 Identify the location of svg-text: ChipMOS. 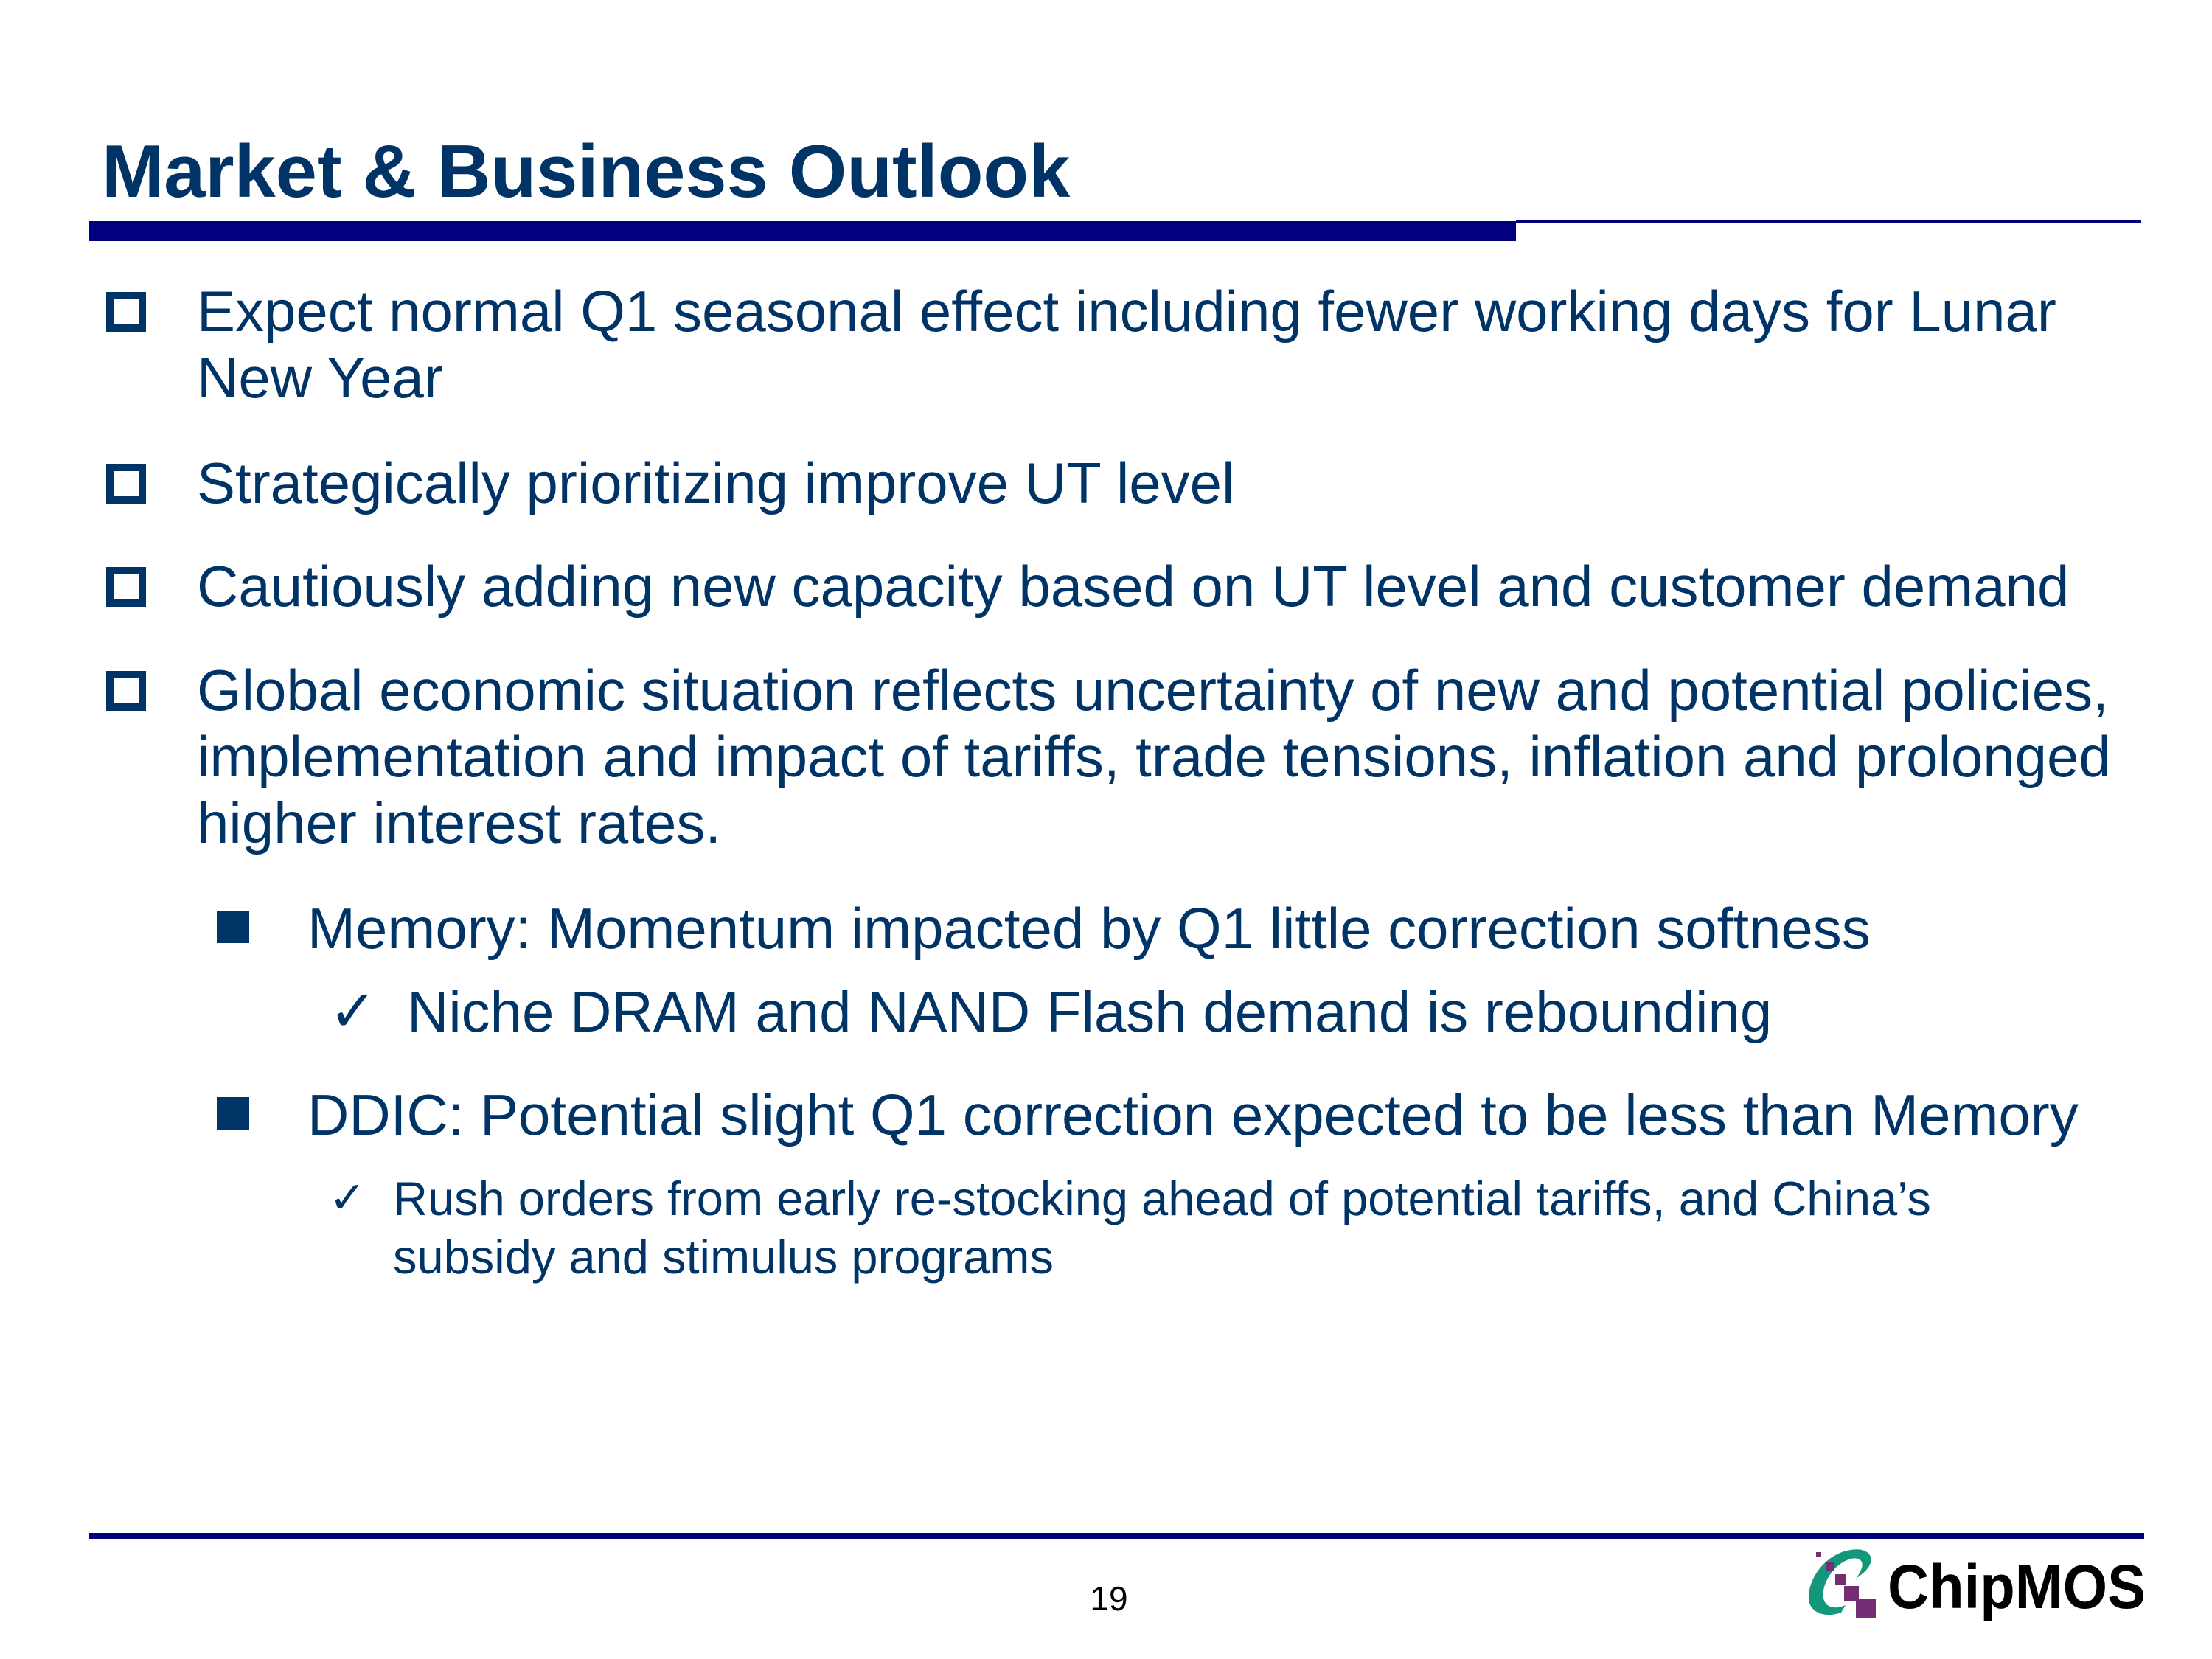
(2017, 1586).